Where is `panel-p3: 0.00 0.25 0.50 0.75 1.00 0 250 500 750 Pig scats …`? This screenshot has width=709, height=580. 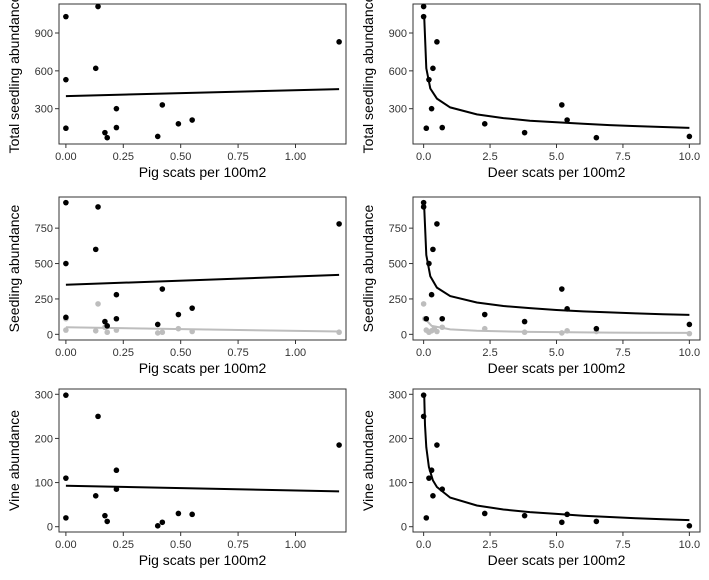
panel-p3: 0.00 0.25 0.50 0.75 1.00 0 250 500 750 Pig scats … is located at coordinates (176, 286).